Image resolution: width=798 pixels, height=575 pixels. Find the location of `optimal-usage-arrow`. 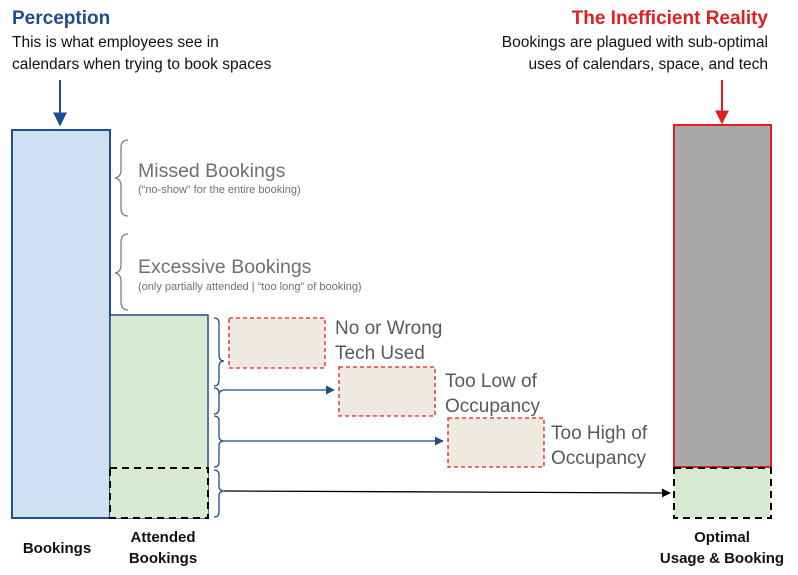

optimal-usage-arrow is located at coordinates (447, 493).